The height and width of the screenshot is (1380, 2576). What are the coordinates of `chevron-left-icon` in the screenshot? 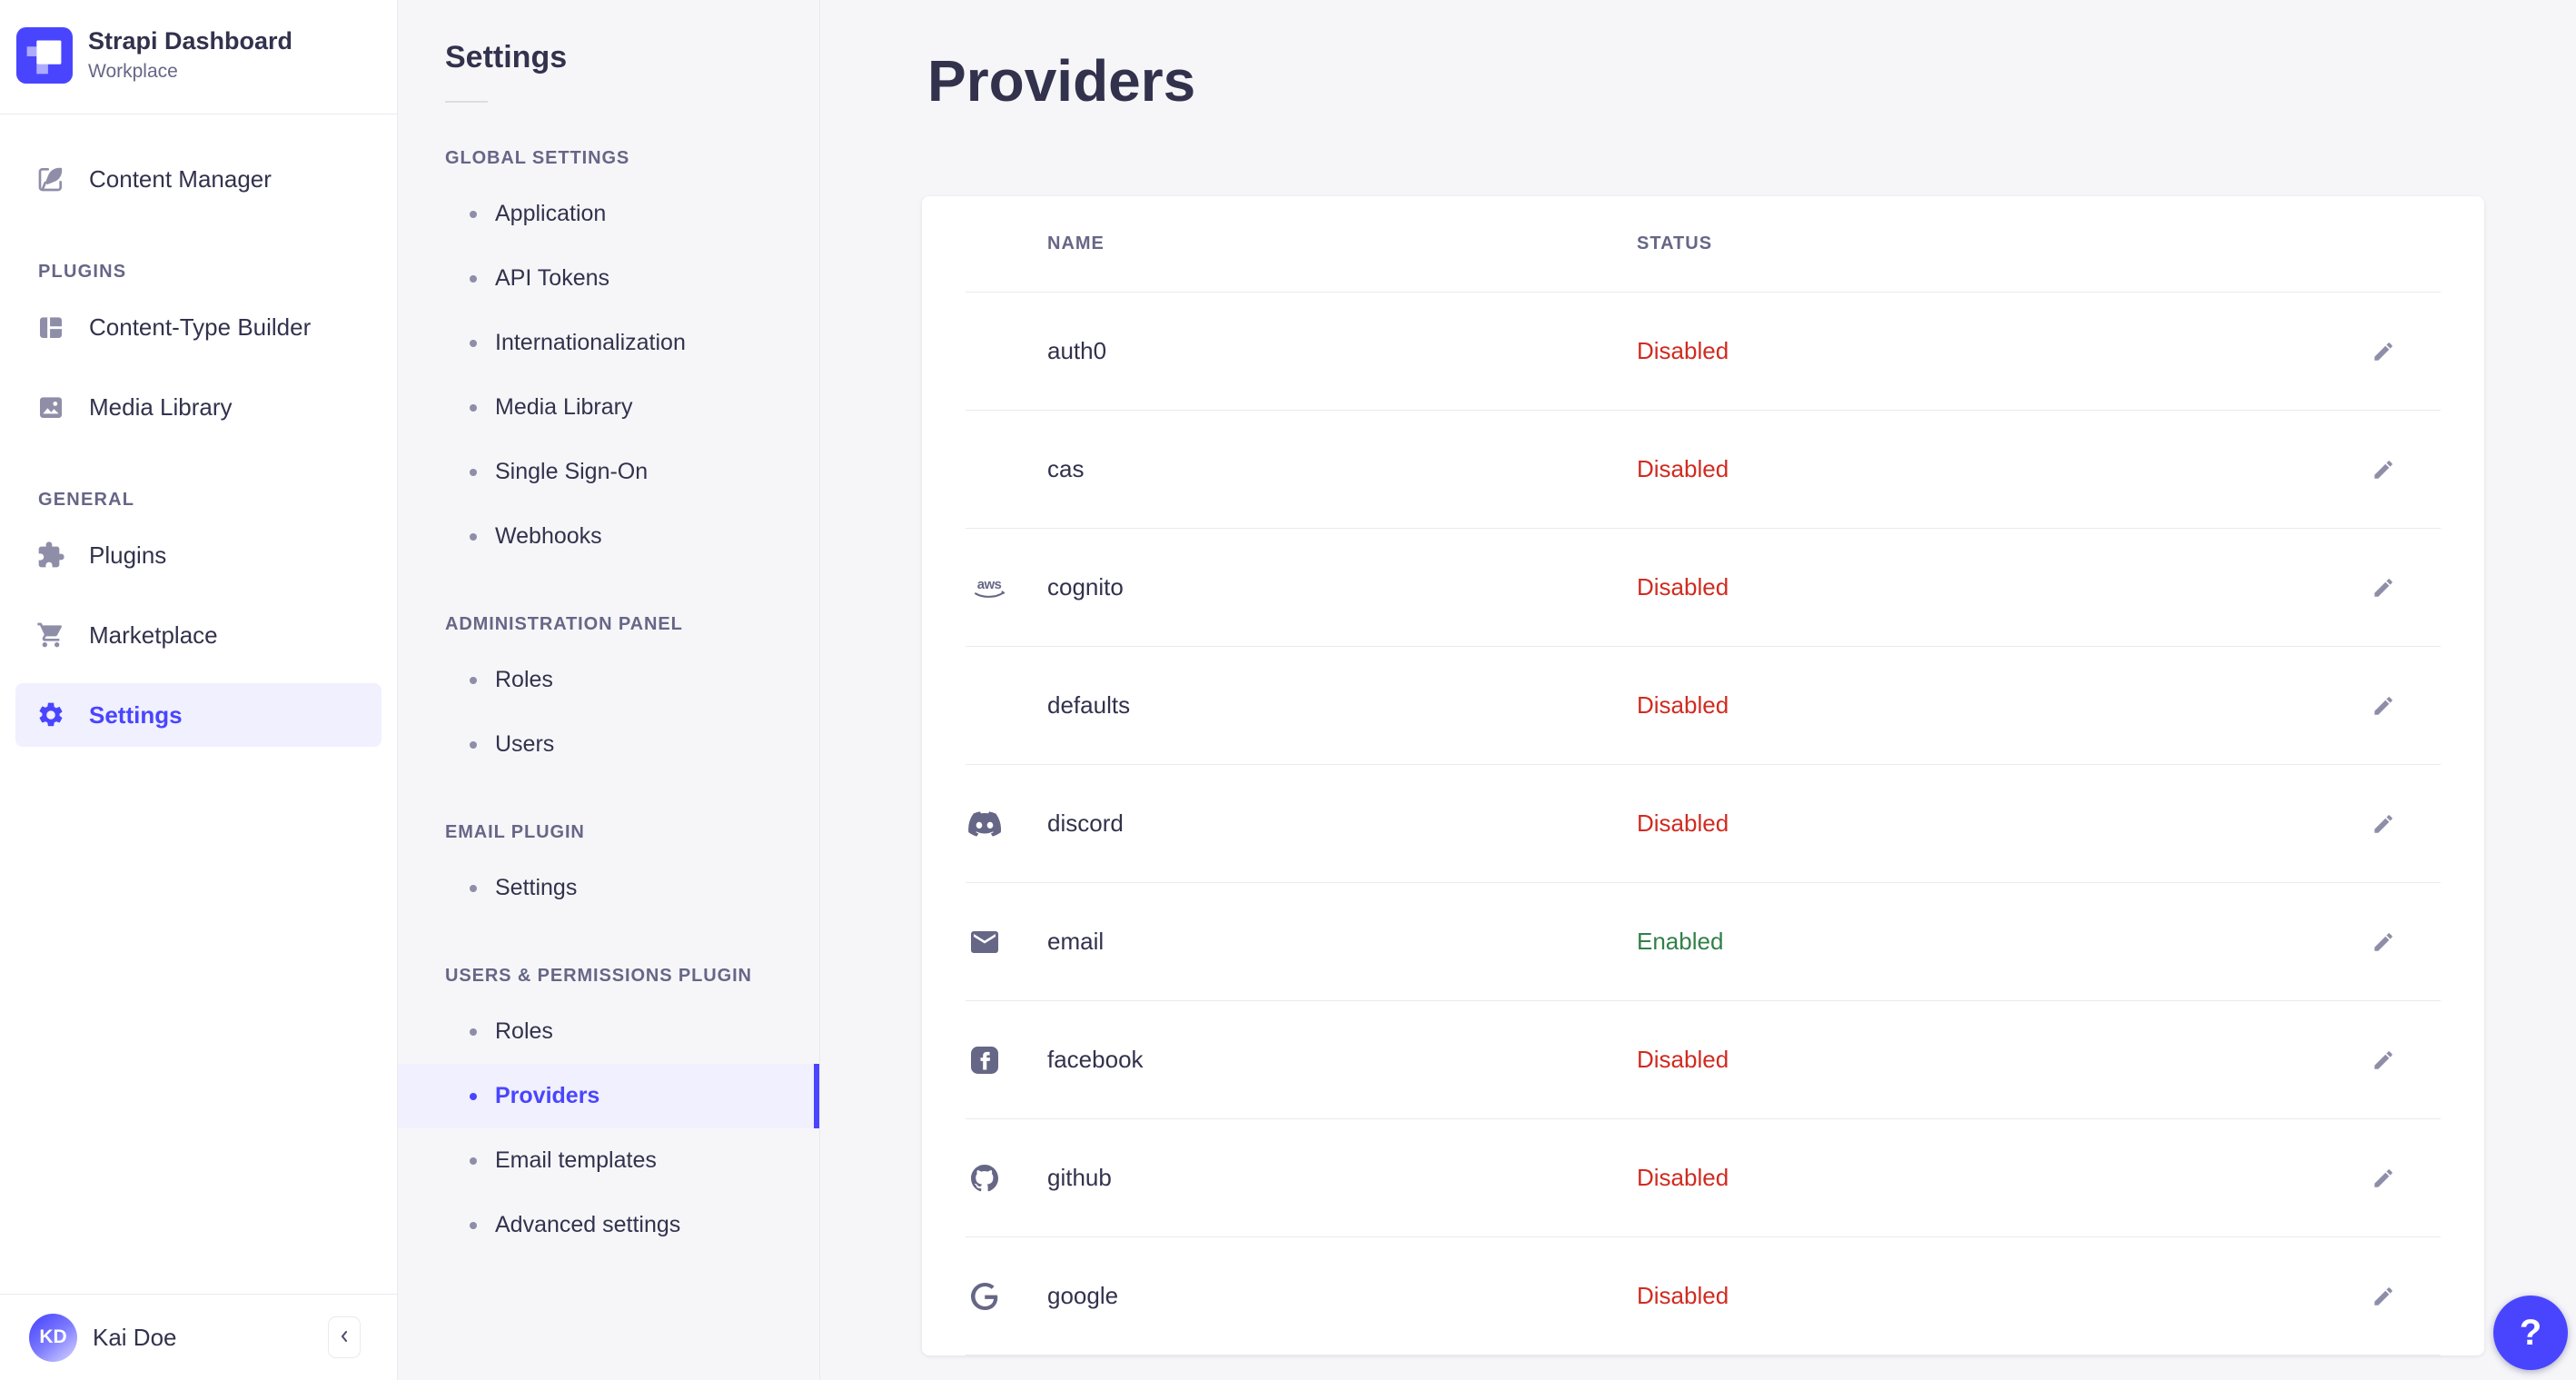 It's located at (344, 1337).